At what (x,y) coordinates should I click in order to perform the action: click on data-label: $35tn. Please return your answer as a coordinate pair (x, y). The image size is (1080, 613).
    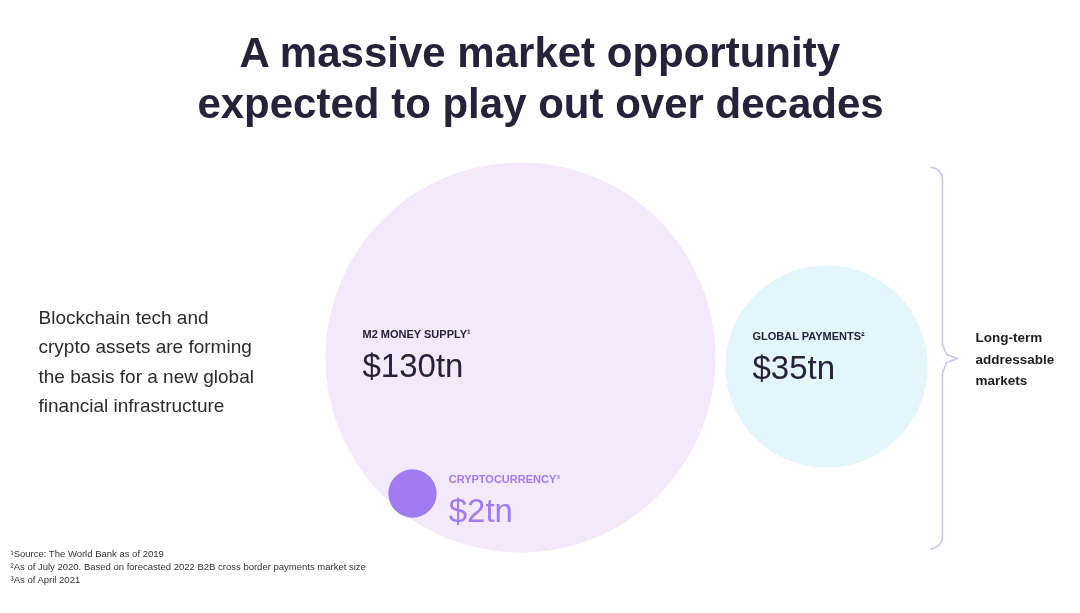
    Looking at the image, I should click on (794, 367).